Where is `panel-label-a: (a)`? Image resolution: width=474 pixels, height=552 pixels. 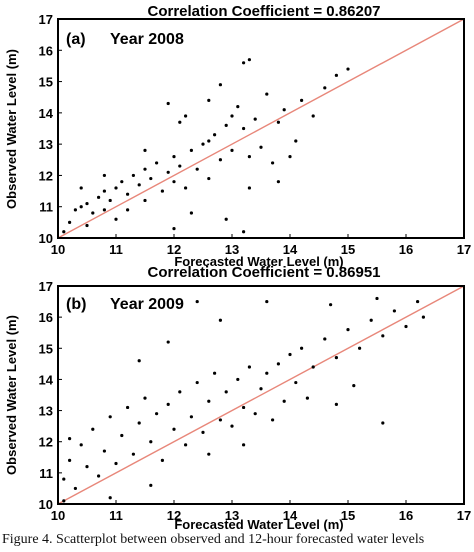
panel-label-a: (a) is located at coordinates (76, 39).